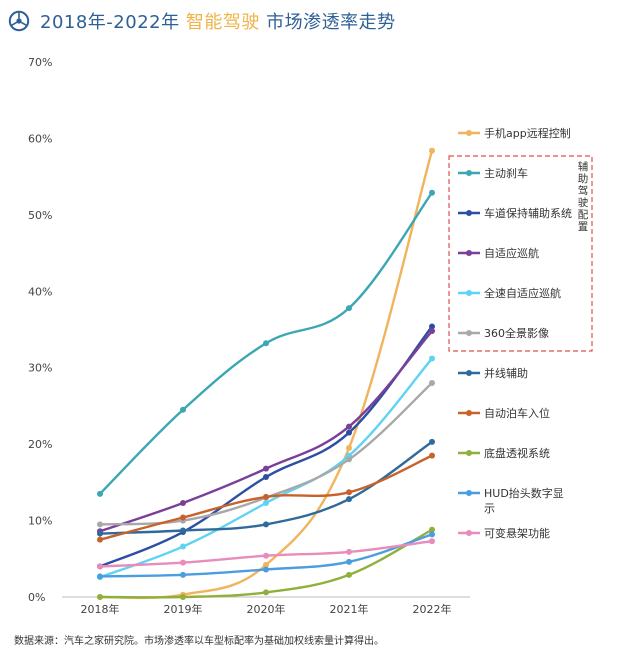 Image resolution: width=620 pixels, height=651 pixels. Describe the element at coordinates (516, 333) in the screenshot. I see `legend-label: 360全景影像` at that location.